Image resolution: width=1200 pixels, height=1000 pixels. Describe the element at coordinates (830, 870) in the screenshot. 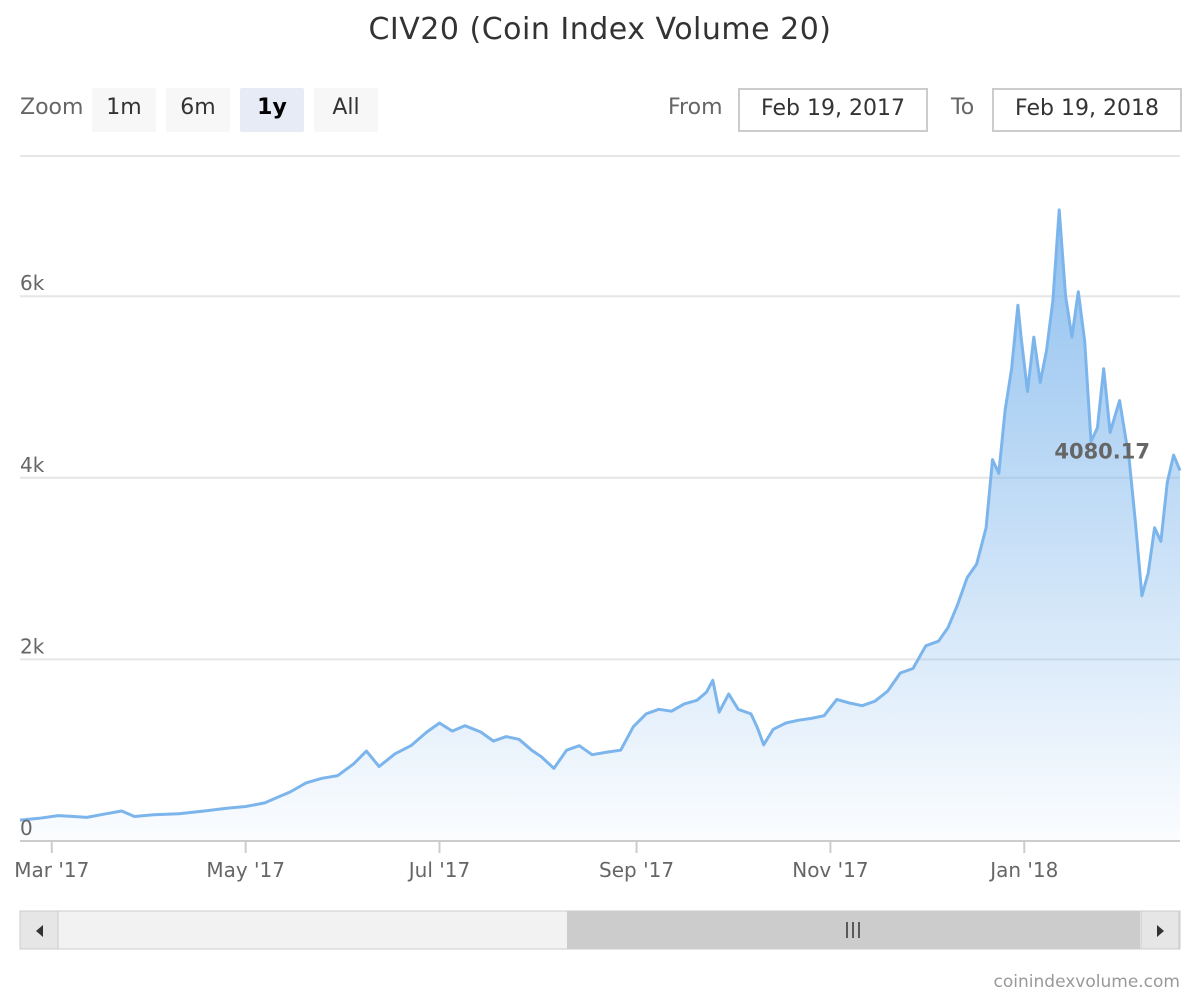

I see `x-tick-label: Nov '17` at that location.